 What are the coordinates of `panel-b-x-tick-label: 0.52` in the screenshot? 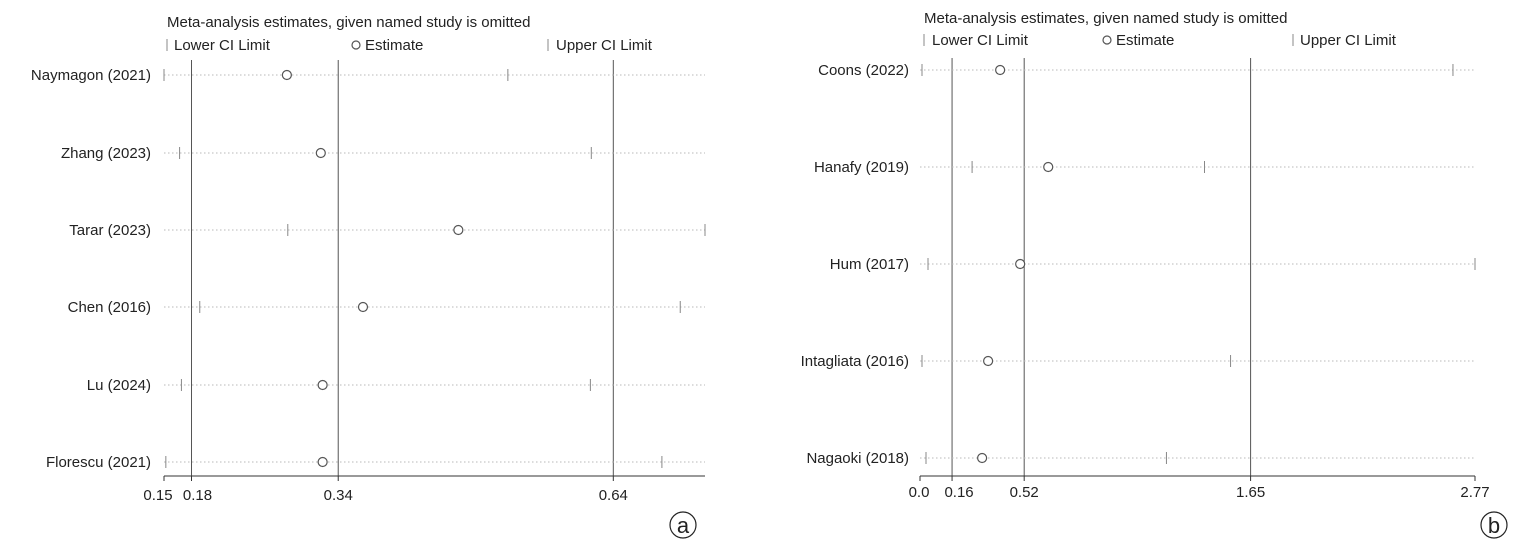 It's located at (1024, 492).